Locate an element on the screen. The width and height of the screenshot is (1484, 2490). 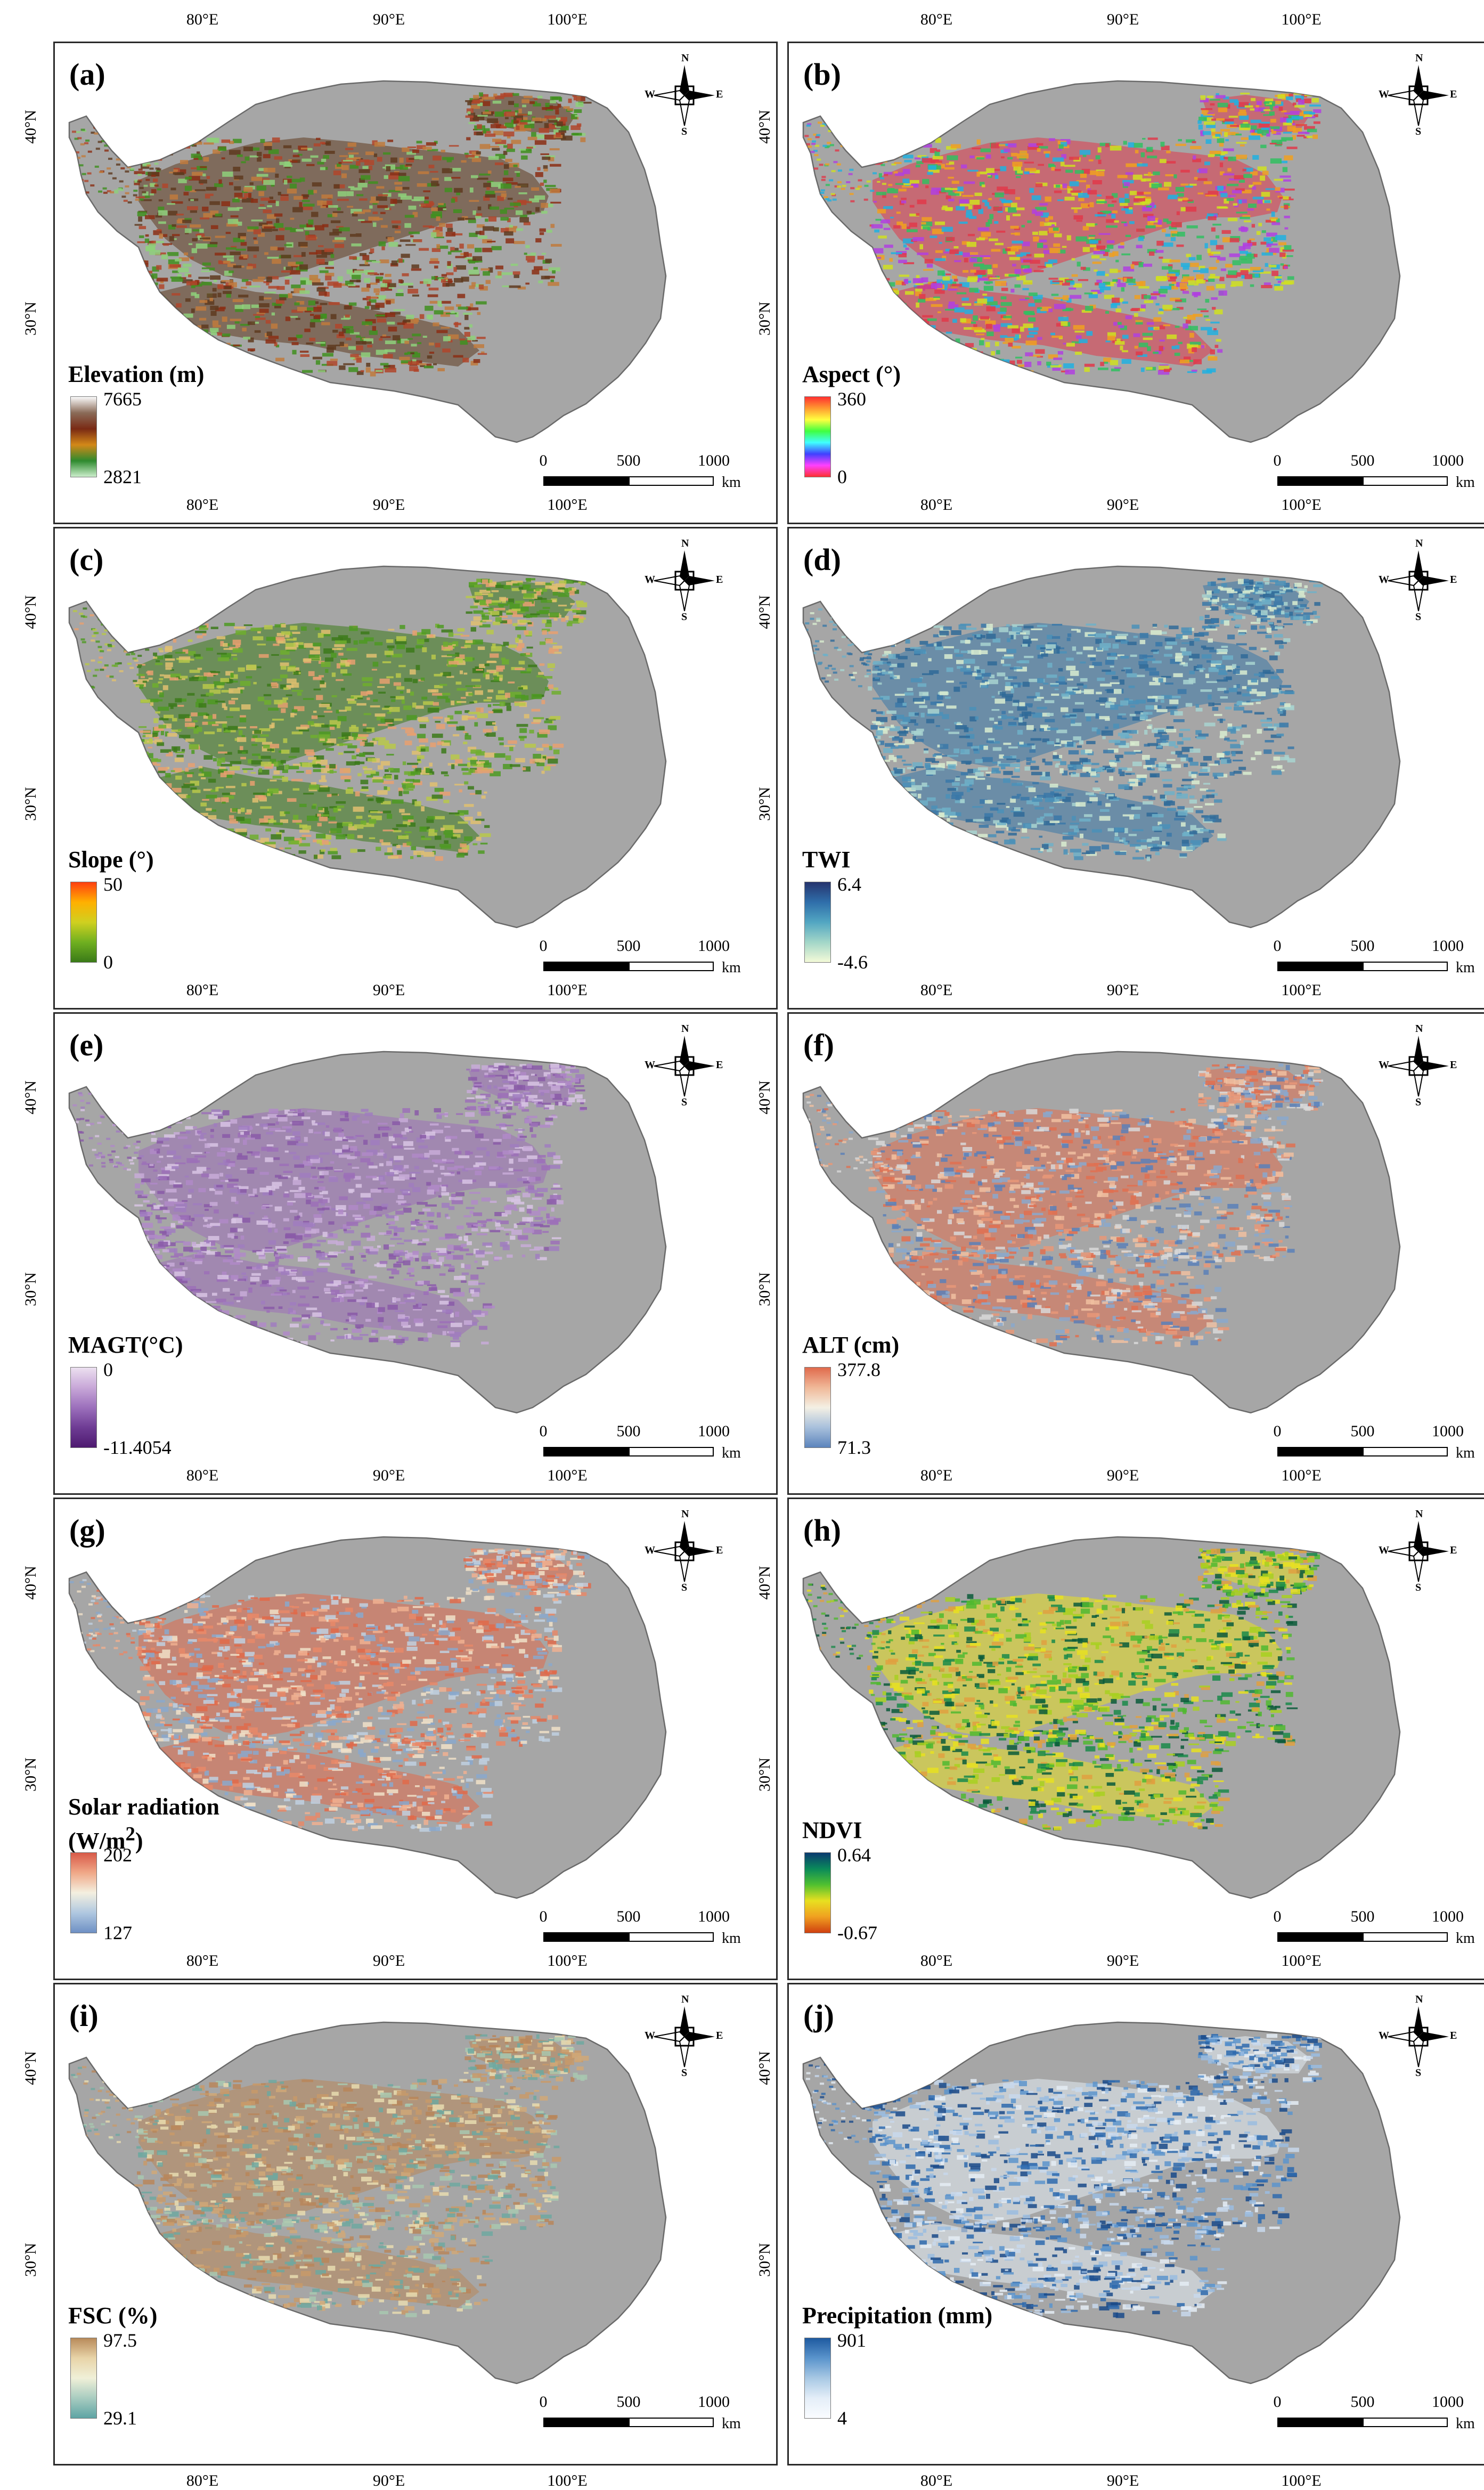
scale-tick: 1000 is located at coordinates (1448, 946).